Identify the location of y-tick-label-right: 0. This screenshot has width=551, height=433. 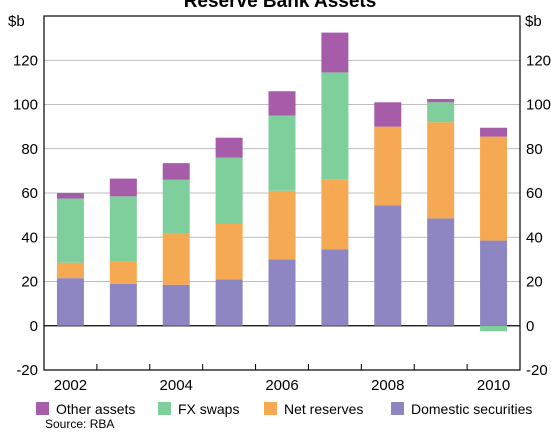
(530, 326).